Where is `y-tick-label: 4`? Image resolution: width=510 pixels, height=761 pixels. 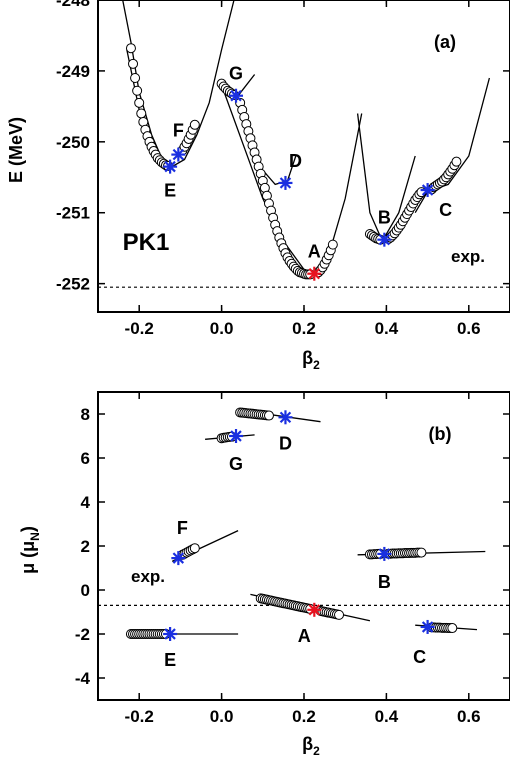 y-tick-label: 4 is located at coordinates (86, 502).